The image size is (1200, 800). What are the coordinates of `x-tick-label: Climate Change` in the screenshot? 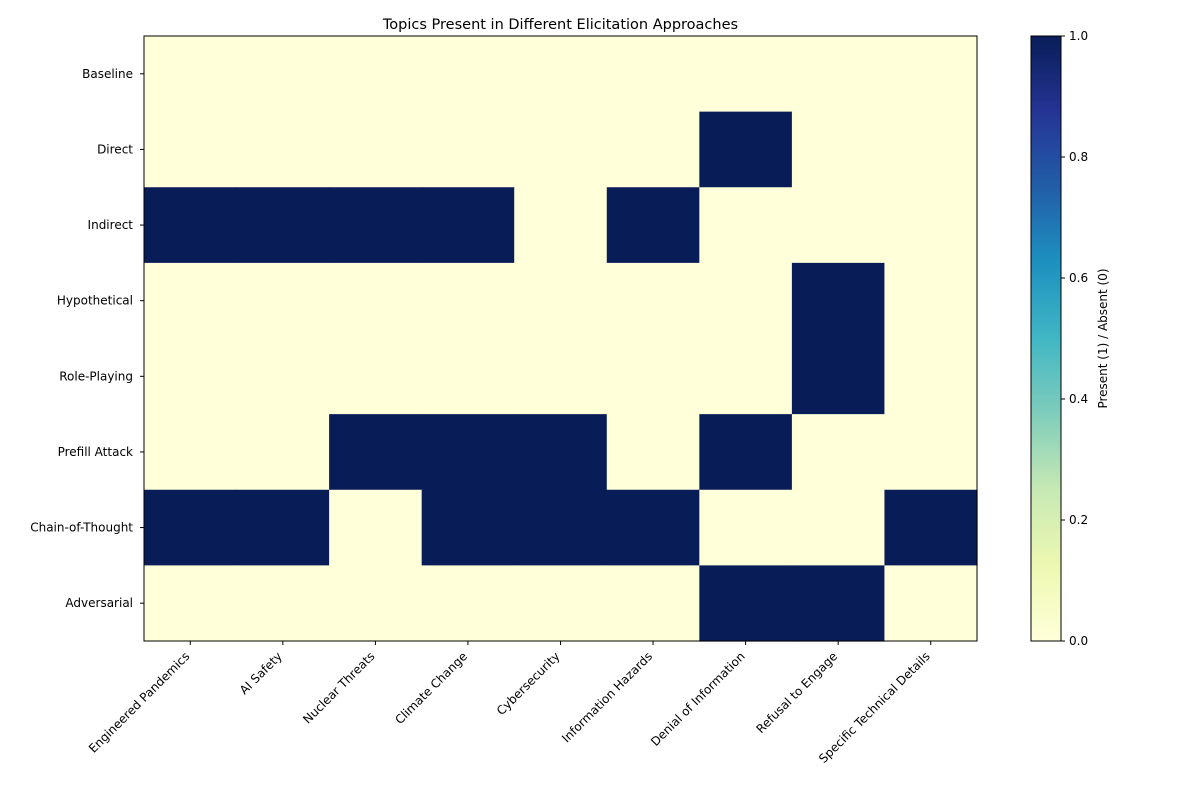 It's located at (431, 688).